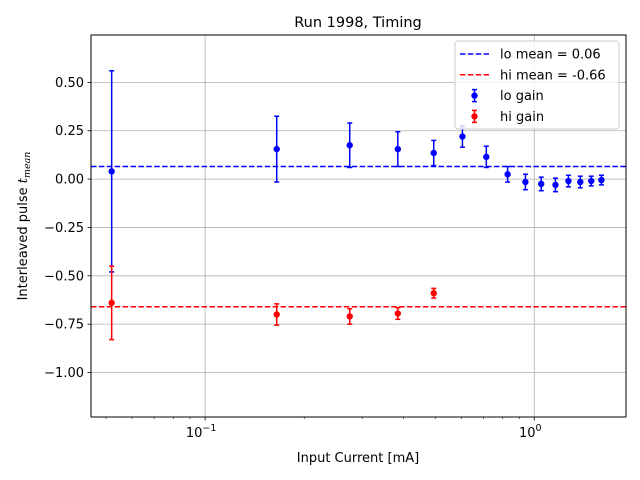  What do you see at coordinates (64, 228) in the screenshot?
I see `y-tick-label: −0.25` at bounding box center [64, 228].